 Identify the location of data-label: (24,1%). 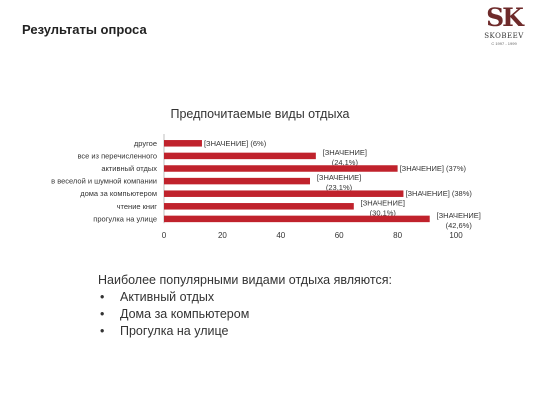
(345, 162).